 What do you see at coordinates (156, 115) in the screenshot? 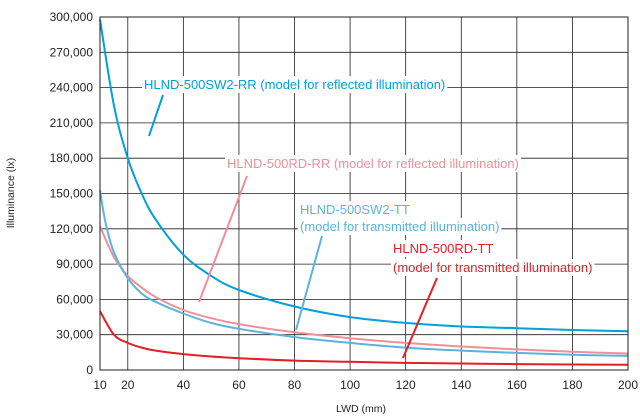
I see `leader-sw2-rr` at bounding box center [156, 115].